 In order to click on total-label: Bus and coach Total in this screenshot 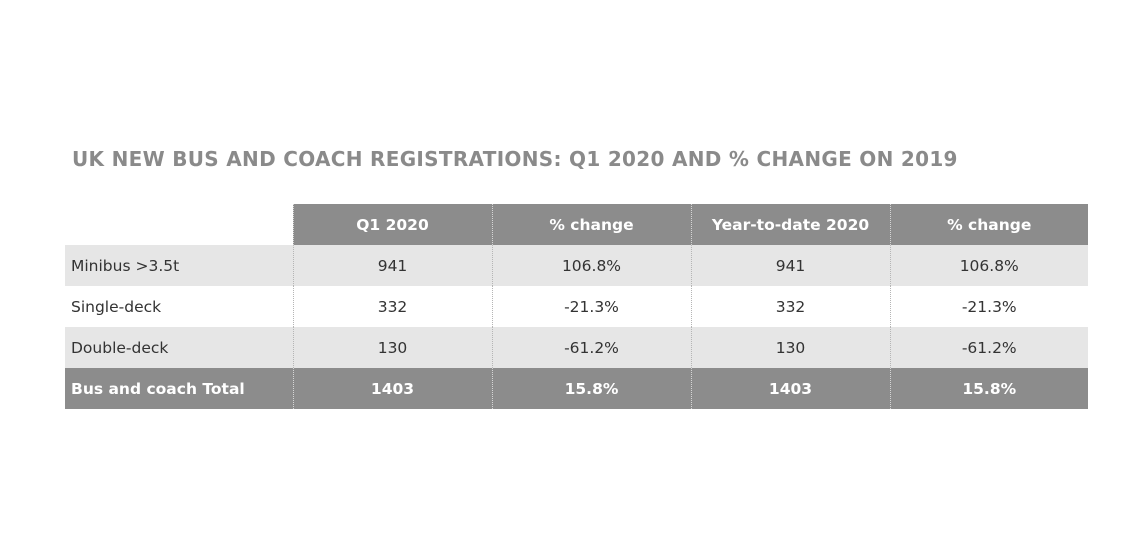, I will do `click(179, 388)`.